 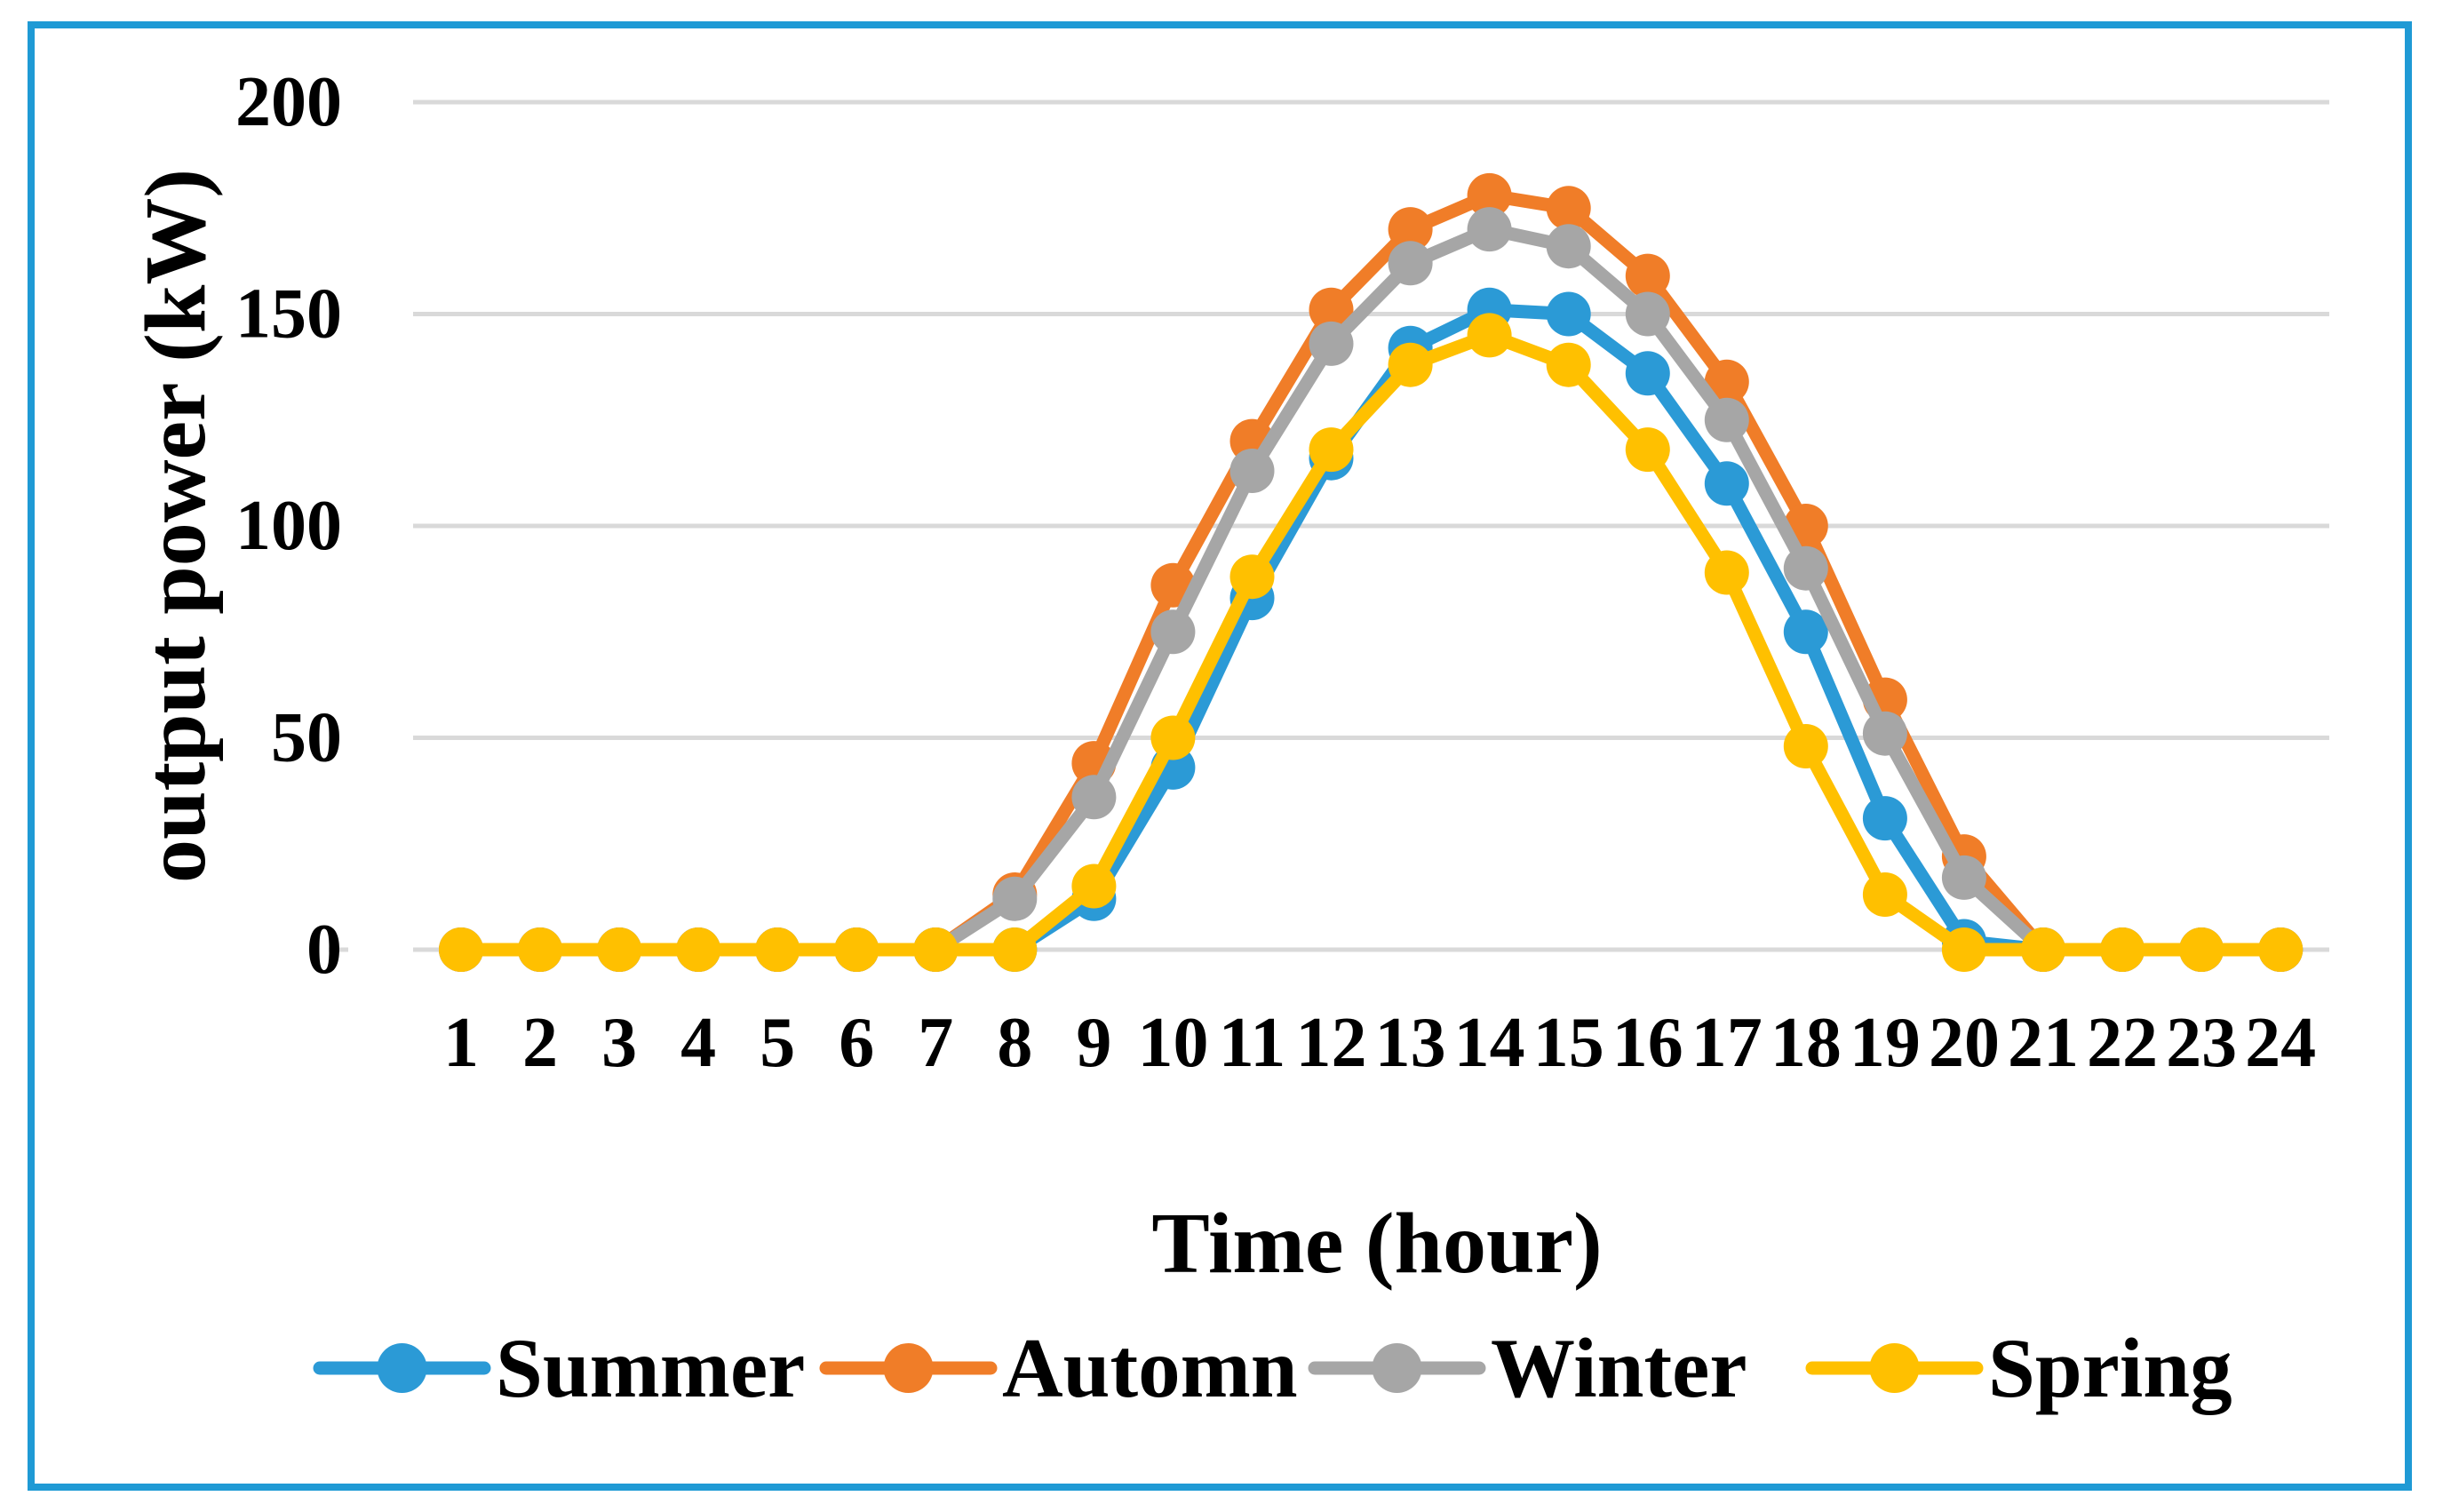 I want to click on x-tick-label-8: 8, so click(x=1014, y=1043).